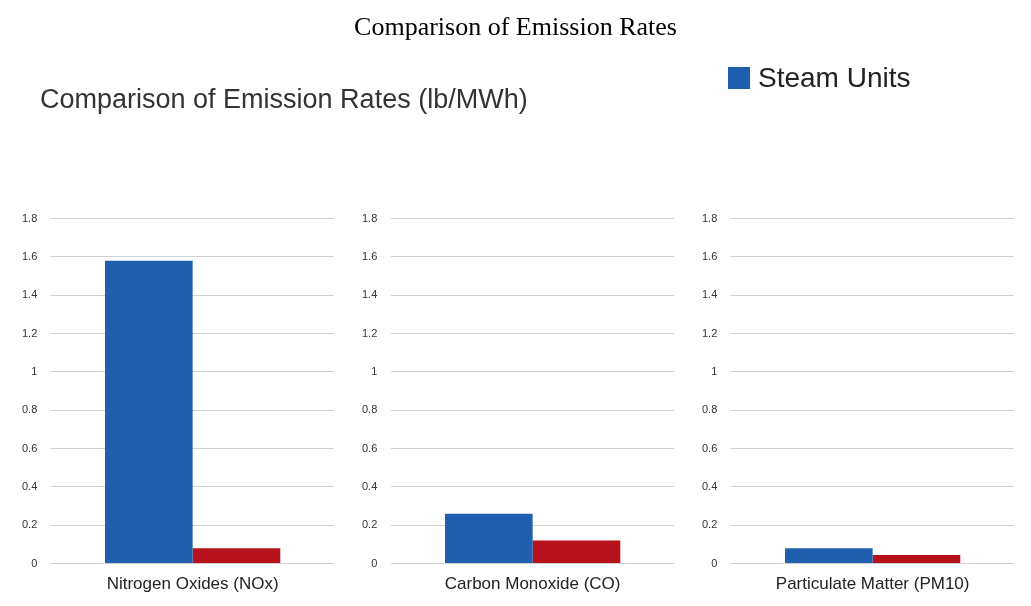  What do you see at coordinates (284, 99) in the screenshot?
I see `chart-subtitle: Comparison of Emission Rates (lb/MWh)` at bounding box center [284, 99].